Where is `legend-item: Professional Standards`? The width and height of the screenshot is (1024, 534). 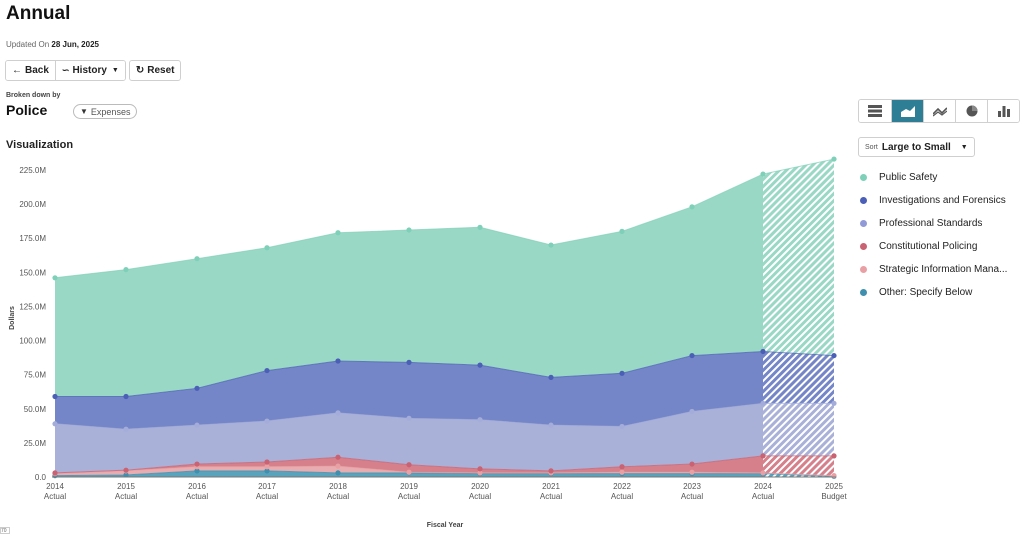 legend-item: Professional Standards is located at coordinates (933, 223).